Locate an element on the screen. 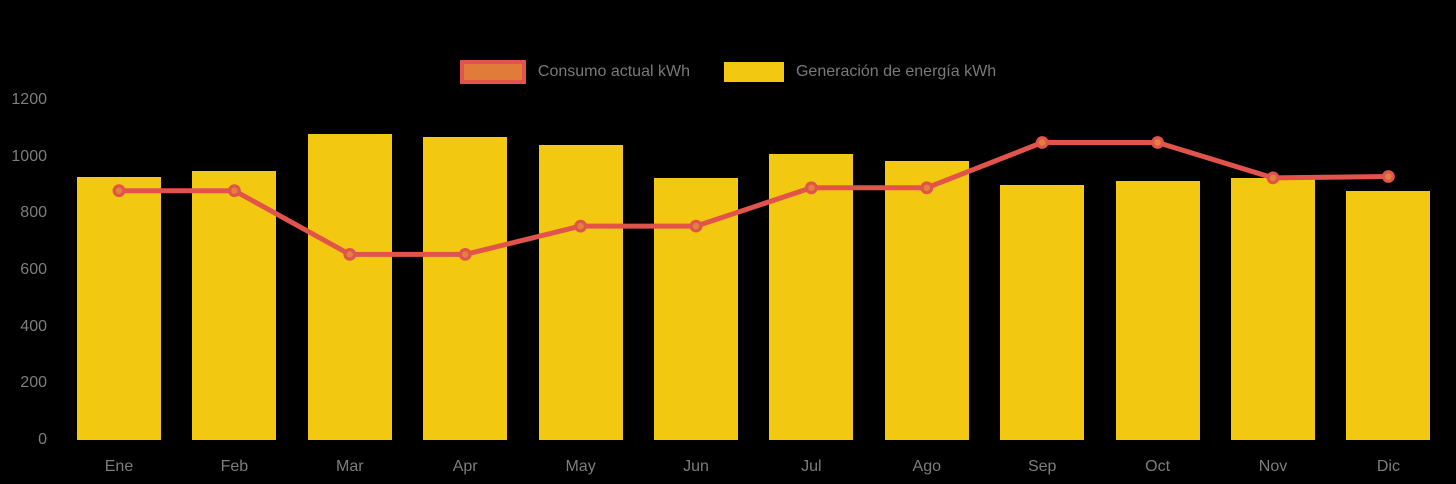 The image size is (1456, 484). point-jun is located at coordinates (696, 226).